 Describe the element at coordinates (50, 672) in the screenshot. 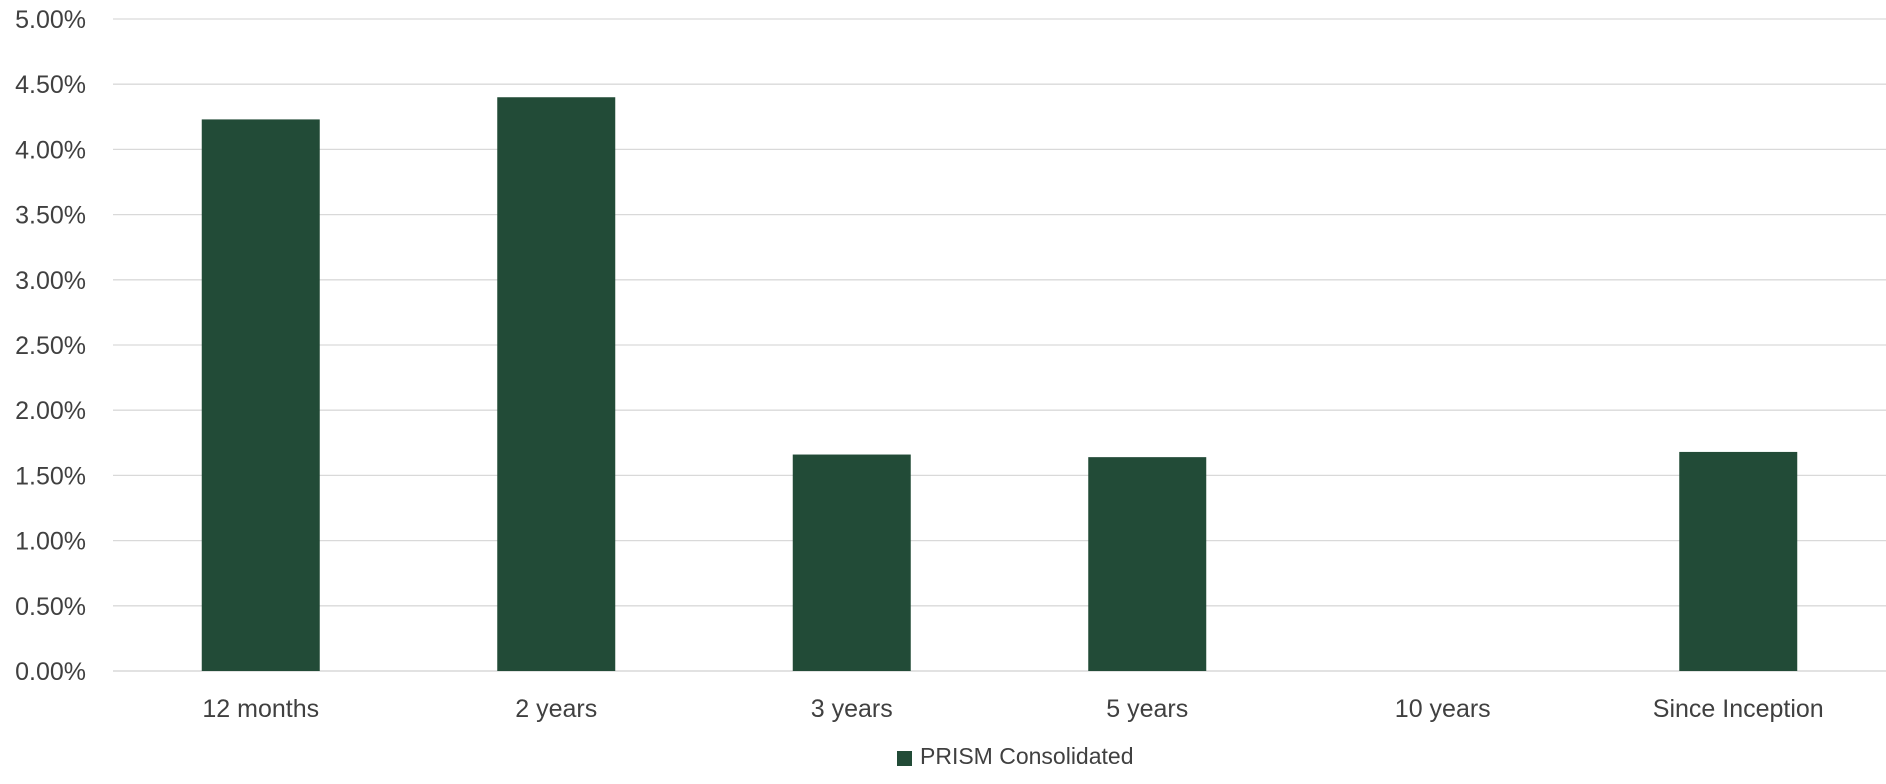

I see `y-tick-label: 0.00%` at that location.